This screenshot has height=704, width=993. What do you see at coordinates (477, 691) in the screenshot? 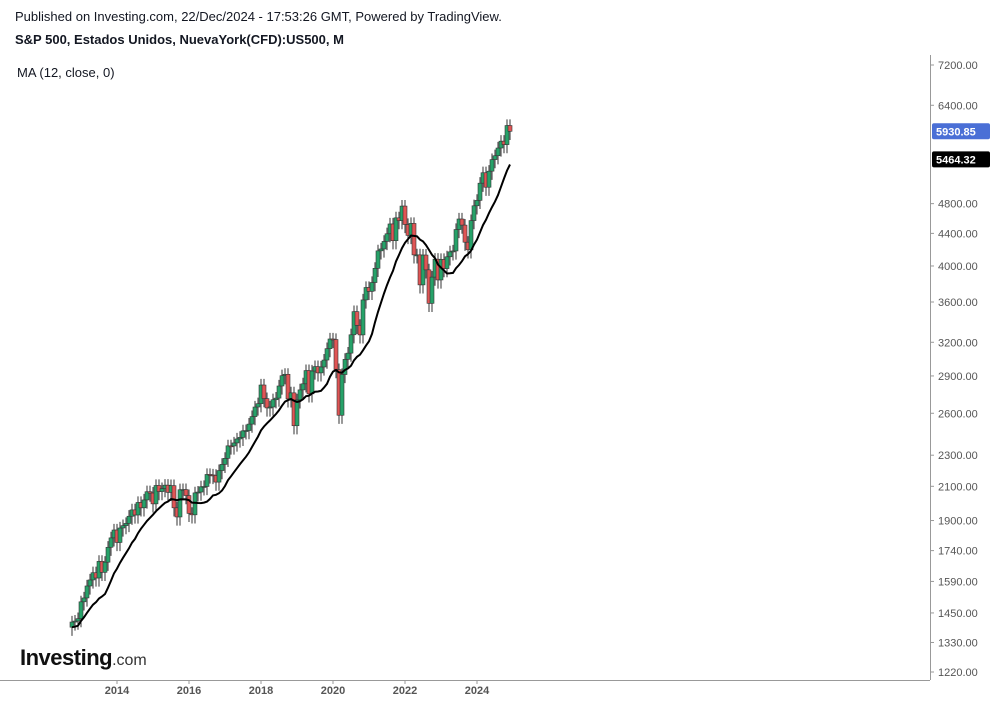
I see `x-tick-label: 2024` at bounding box center [477, 691].